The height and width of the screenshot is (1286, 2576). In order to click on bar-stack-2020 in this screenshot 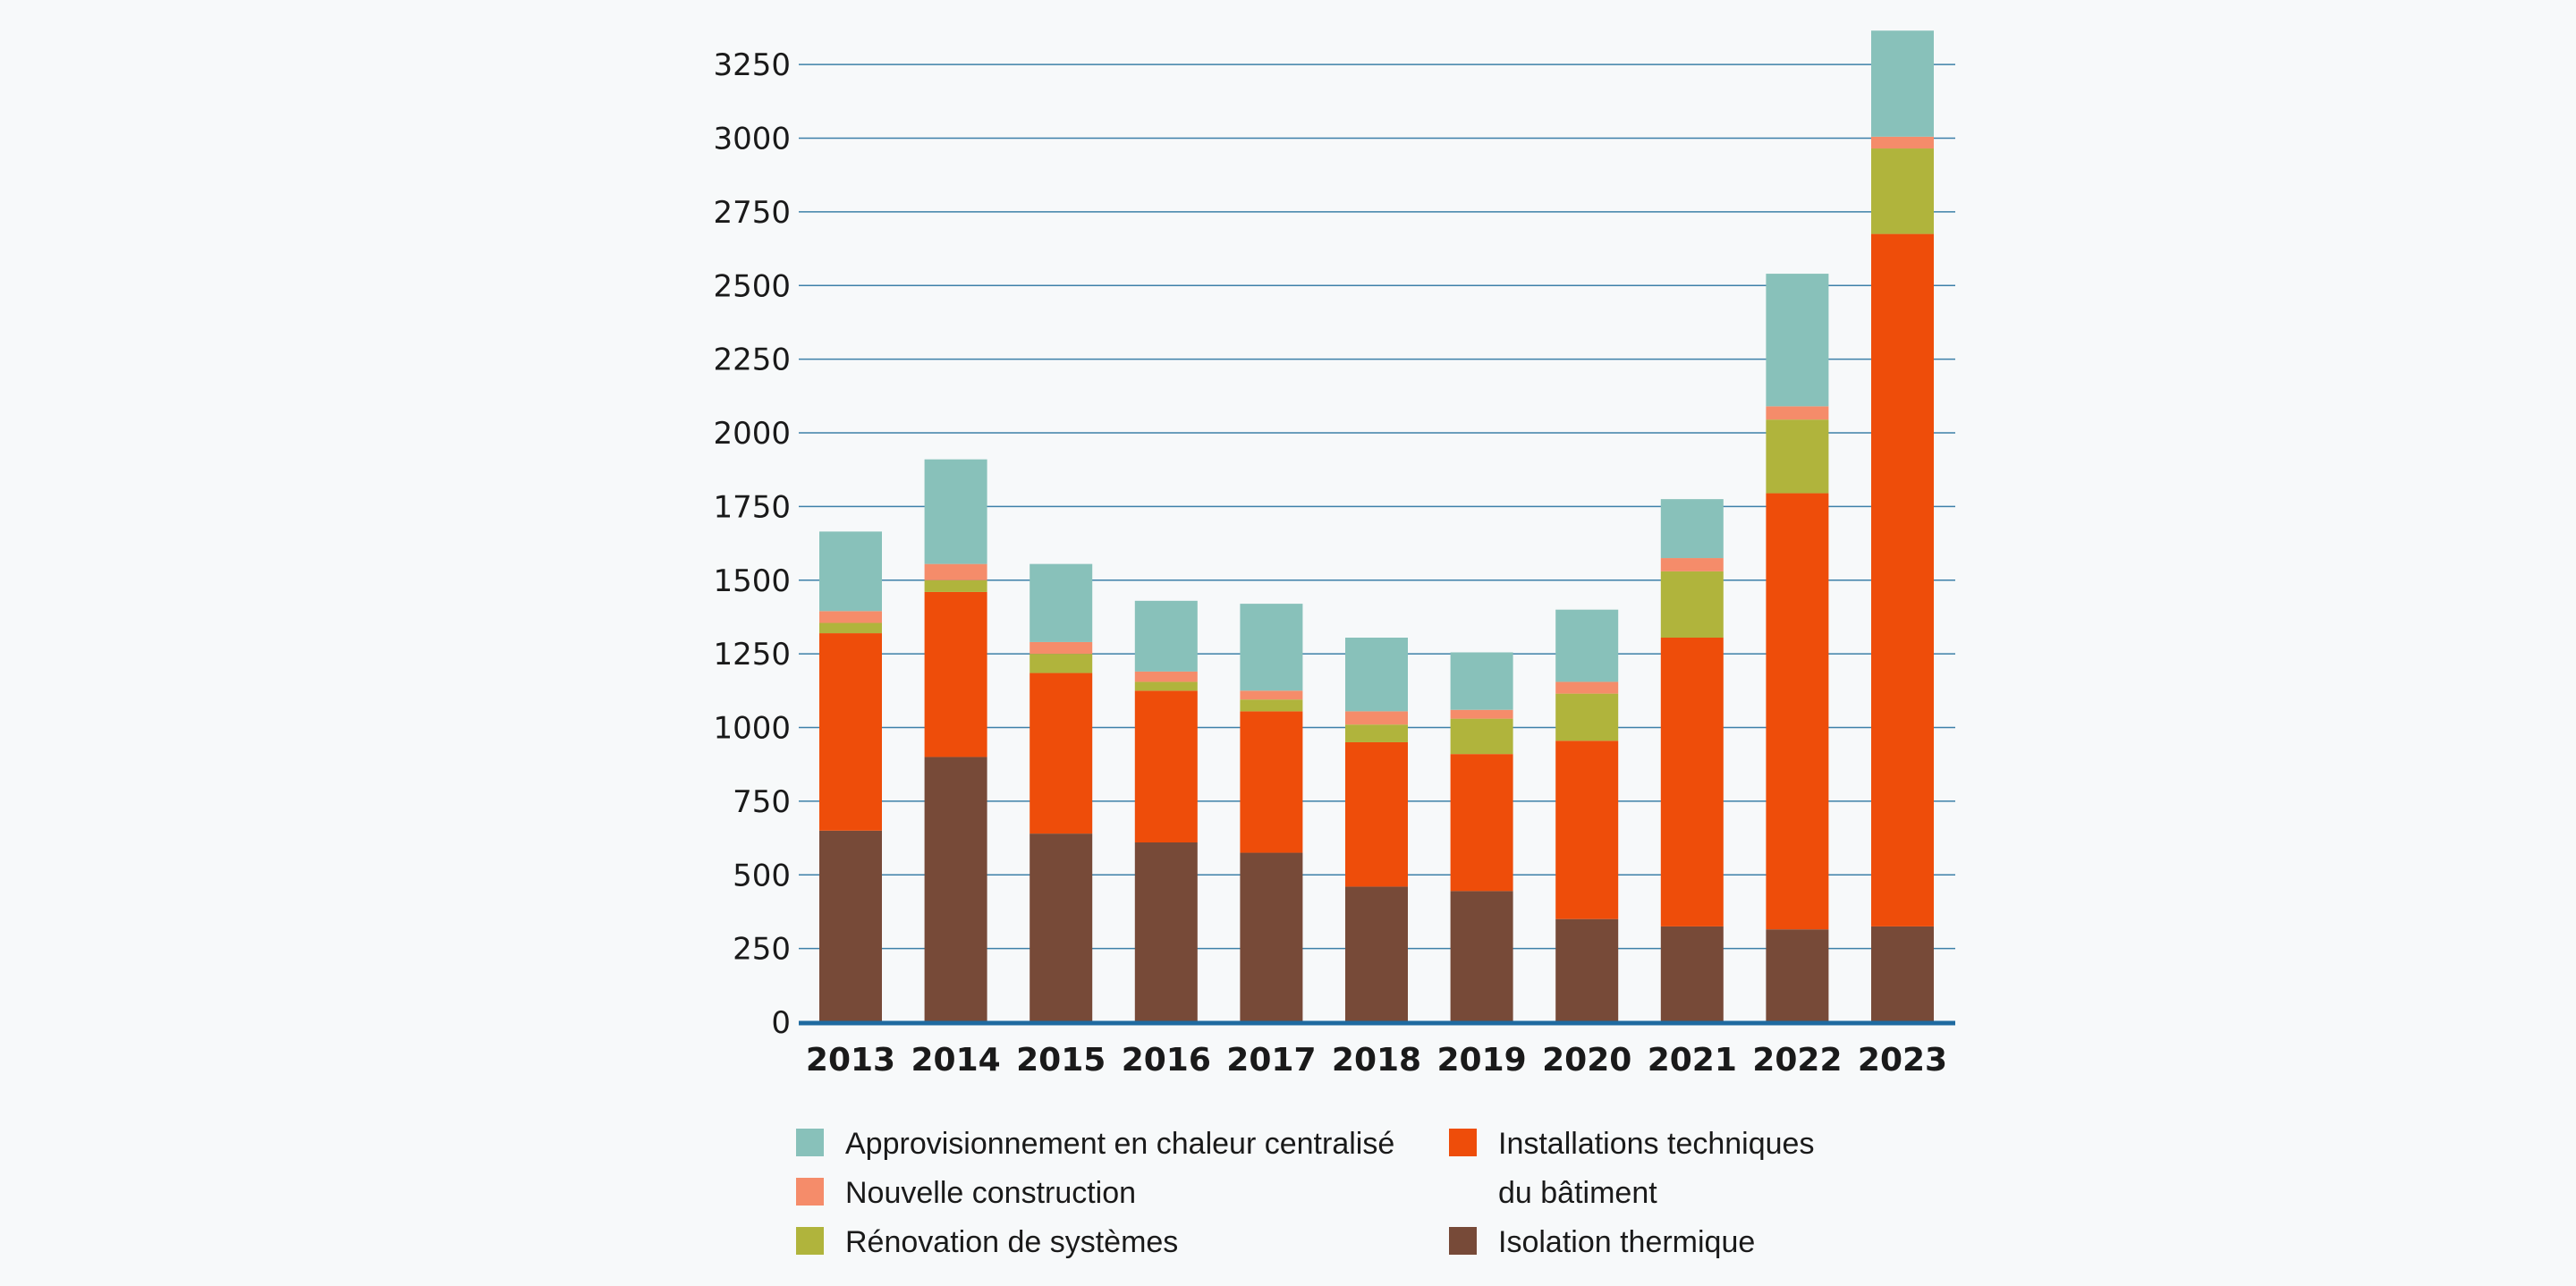, I will do `click(1587, 815)`.